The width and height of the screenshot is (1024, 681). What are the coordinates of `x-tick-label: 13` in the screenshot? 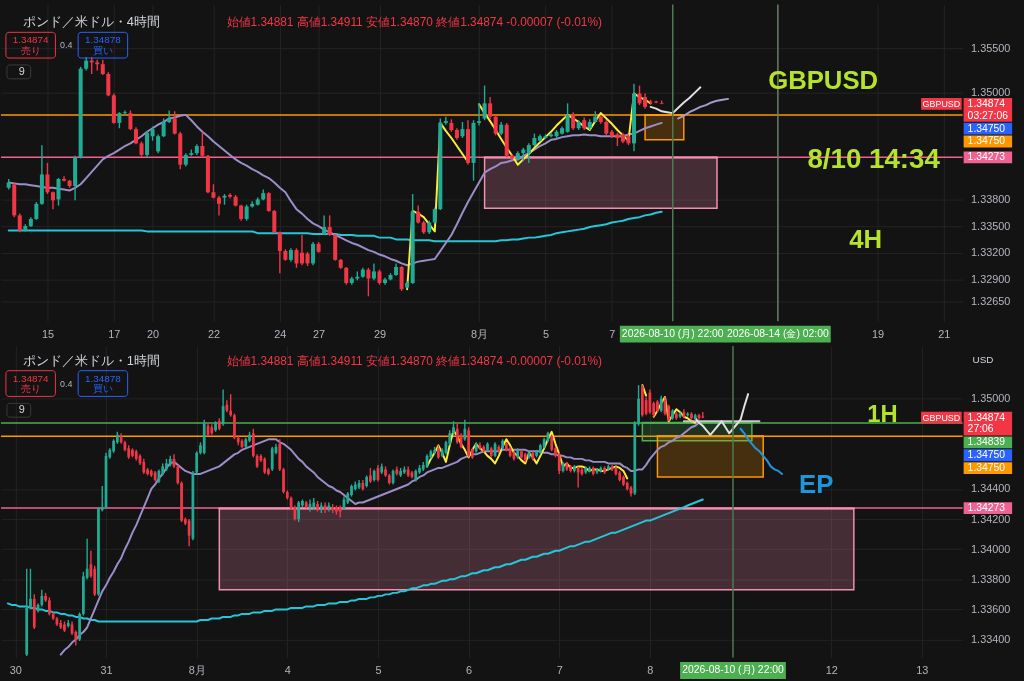 It's located at (922, 669).